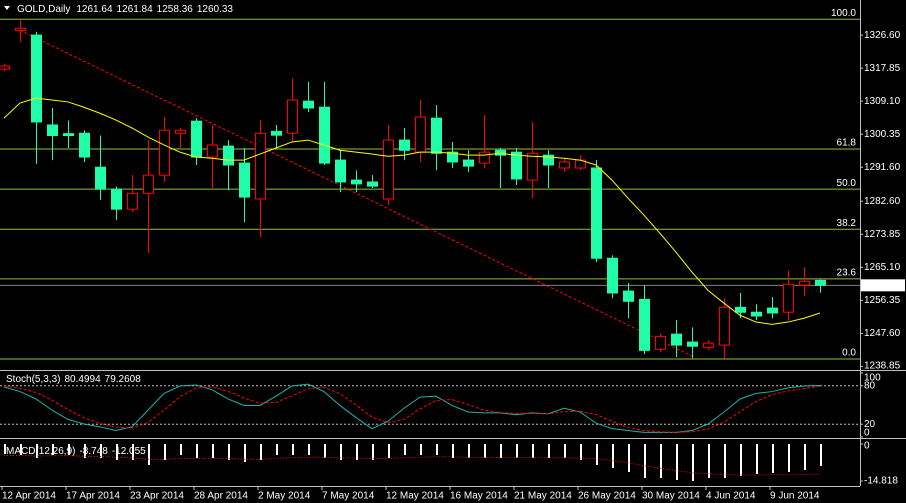 This screenshot has width=906, height=503. I want to click on y-tick-label: 1291.60, so click(882, 167).